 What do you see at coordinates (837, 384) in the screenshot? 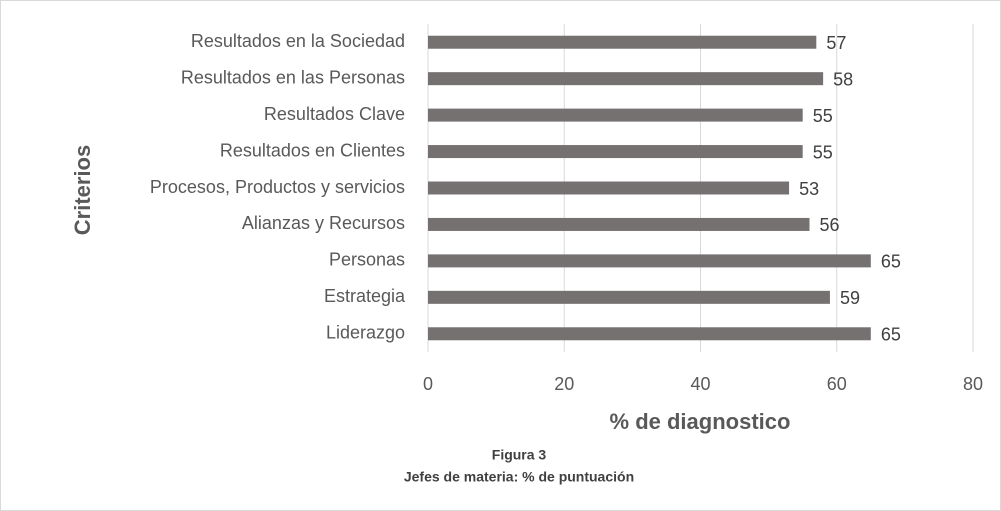
I see `x-tick-label: 60` at bounding box center [837, 384].